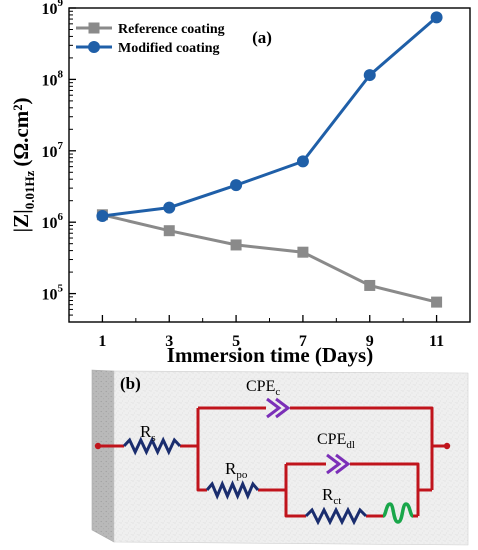 Image resolution: width=478 pixels, height=550 pixels. Describe the element at coordinates (130, 383) in the screenshot. I see `panel-label-b: (b)` at that location.